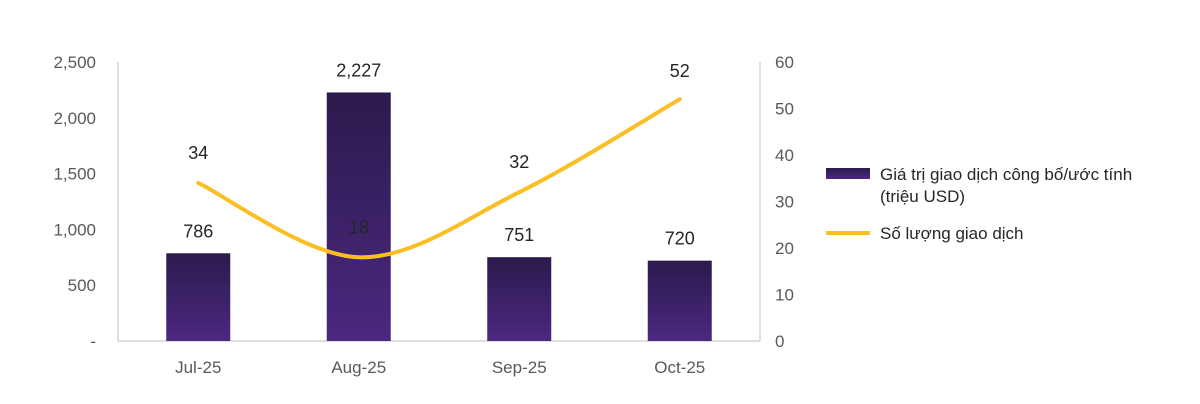 Image resolution: width=1200 pixels, height=404 pixels. What do you see at coordinates (679, 367) in the screenshot?
I see `x-tick-label: Oct-25` at bounding box center [679, 367].